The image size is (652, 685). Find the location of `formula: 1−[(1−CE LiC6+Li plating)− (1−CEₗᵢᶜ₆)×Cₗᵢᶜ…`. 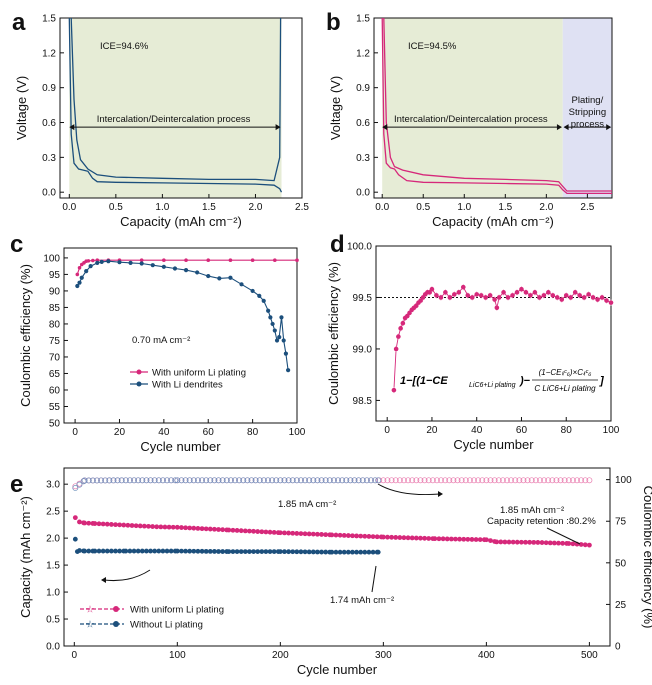

formula: 1−[(1−CE LiC6+Li plating)− (1−CEₗᵢᶜ₆)×Cₗᵢᶜ… is located at coordinates (502, 380).